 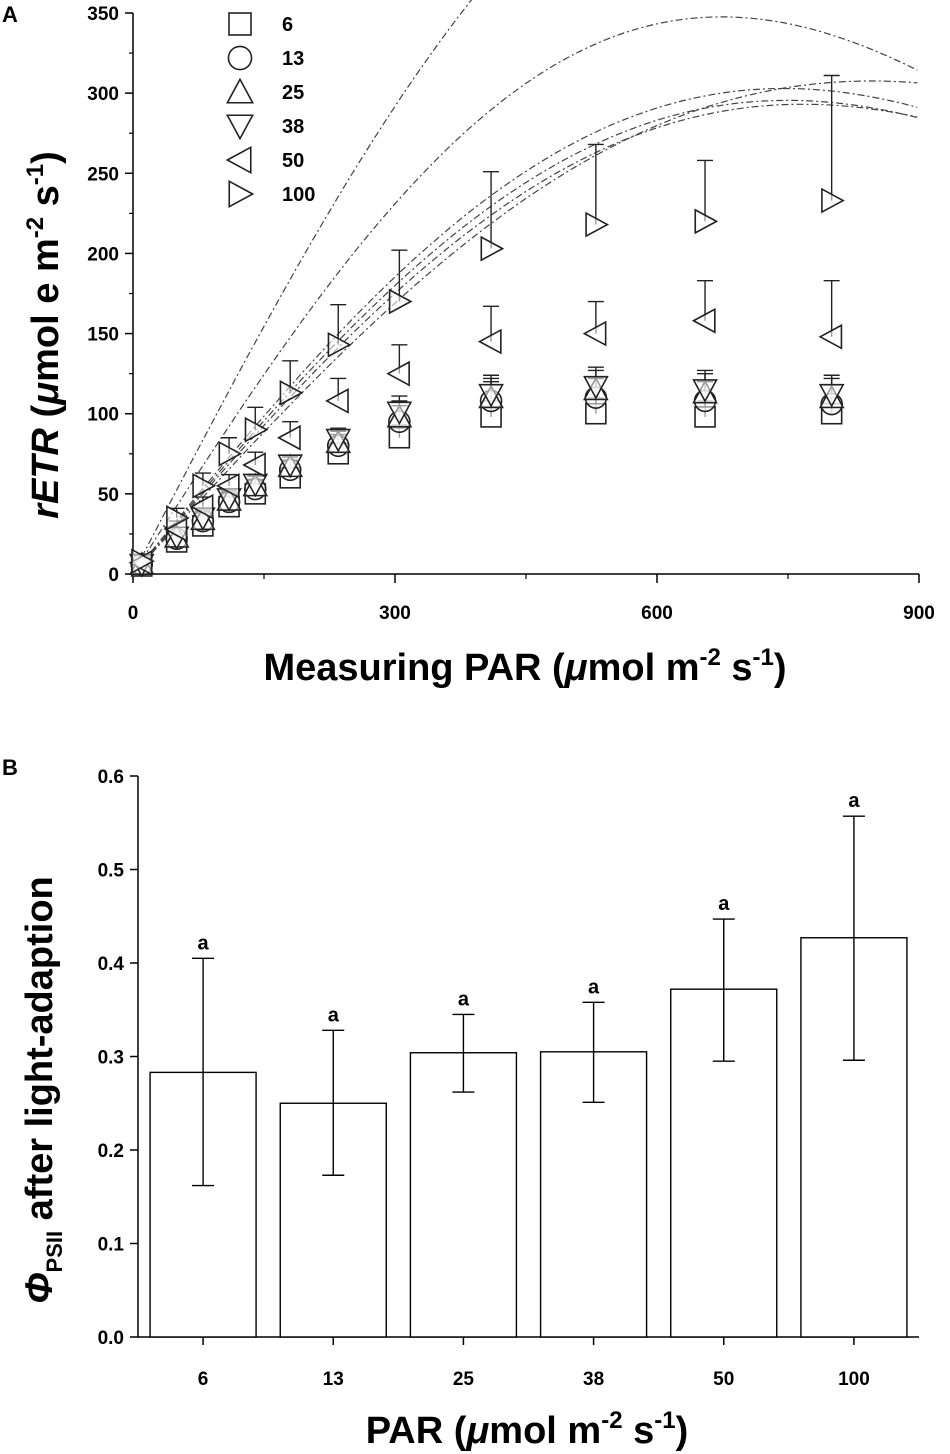 What do you see at coordinates (593, 1379) in the screenshot?
I see `x-tick-label-38: 38` at bounding box center [593, 1379].